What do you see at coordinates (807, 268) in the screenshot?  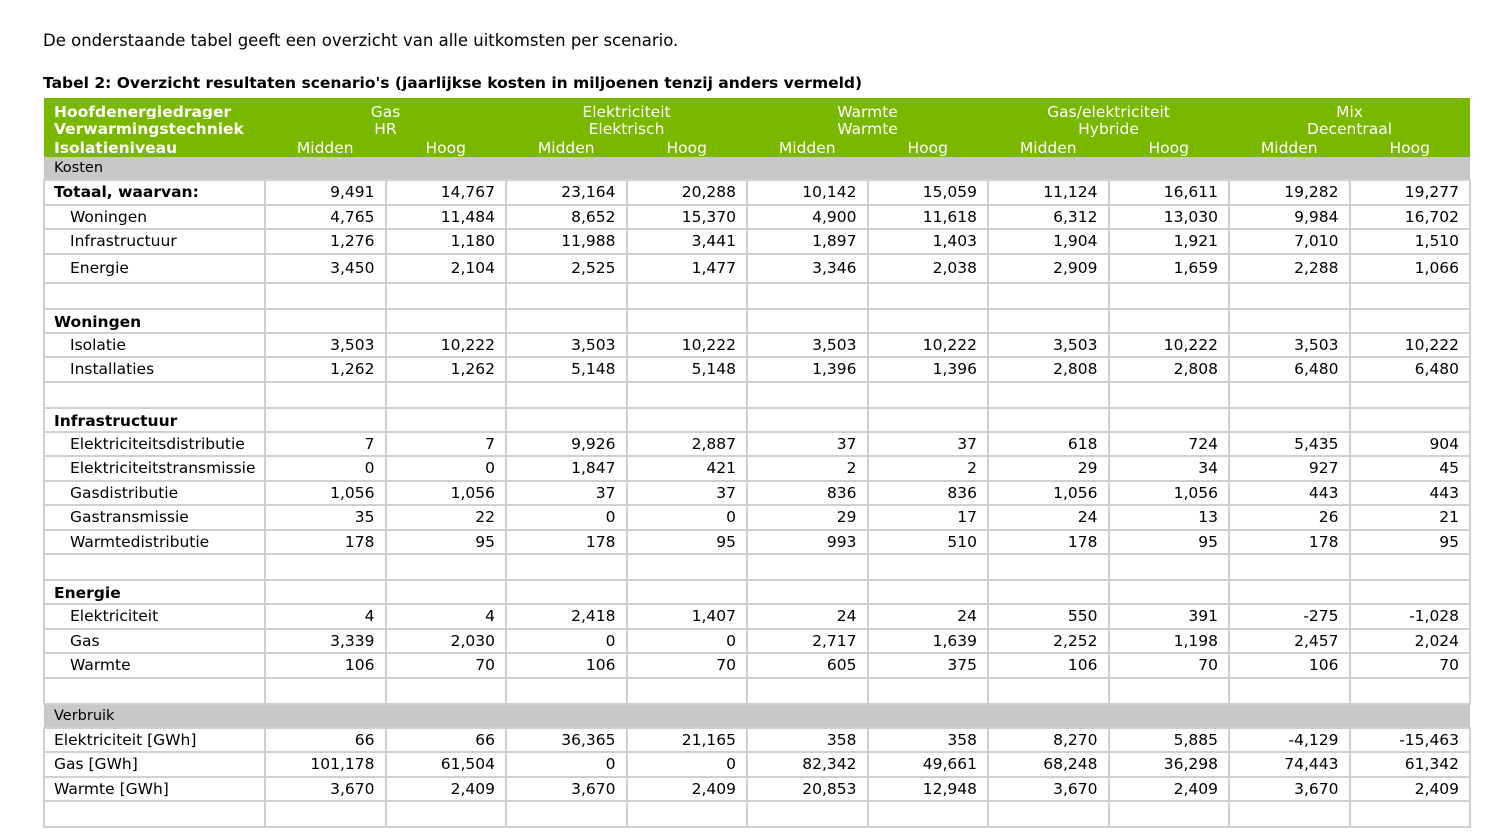 I see `value-cell: 3,346` at bounding box center [807, 268].